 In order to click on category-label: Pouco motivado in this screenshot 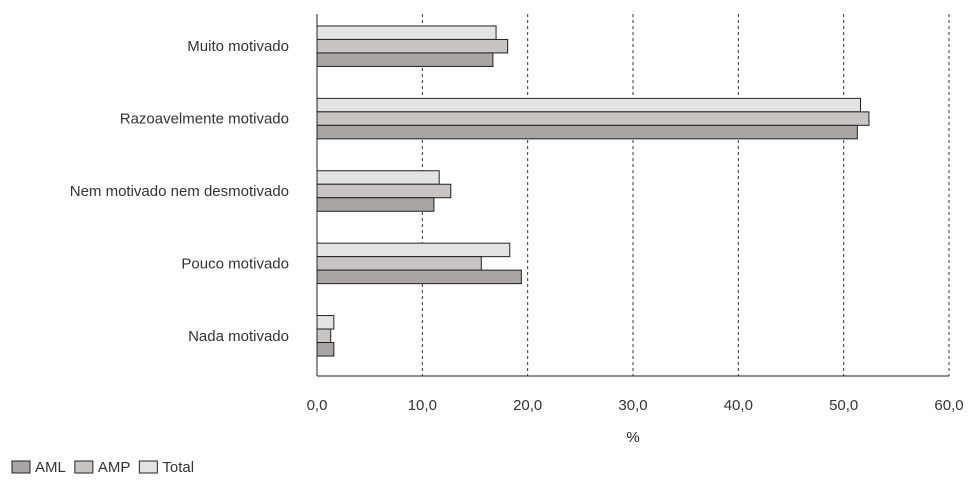, I will do `click(235, 263)`.